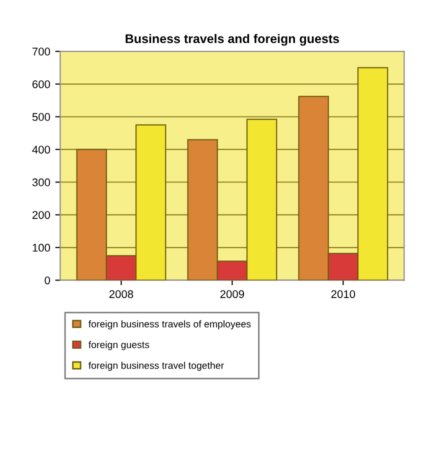 This screenshot has width=430, height=467. I want to click on y-tick-label: 0, so click(47, 280).